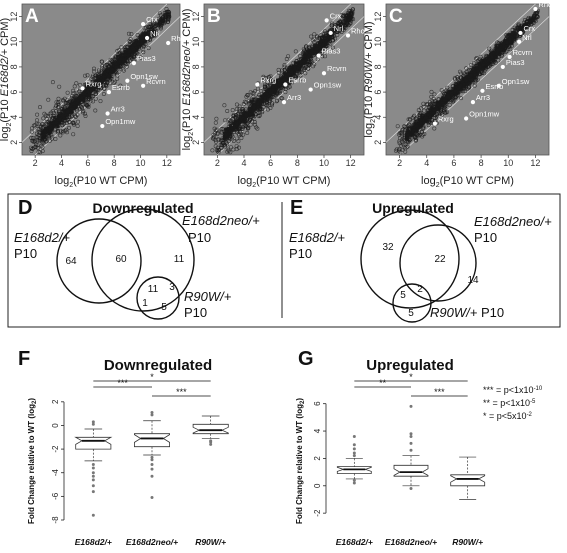 This screenshot has height=553, width=567. What do you see at coordinates (172, 287) in the screenshot?
I see `count-e168d2neo-r90w: 3` at bounding box center [172, 287].